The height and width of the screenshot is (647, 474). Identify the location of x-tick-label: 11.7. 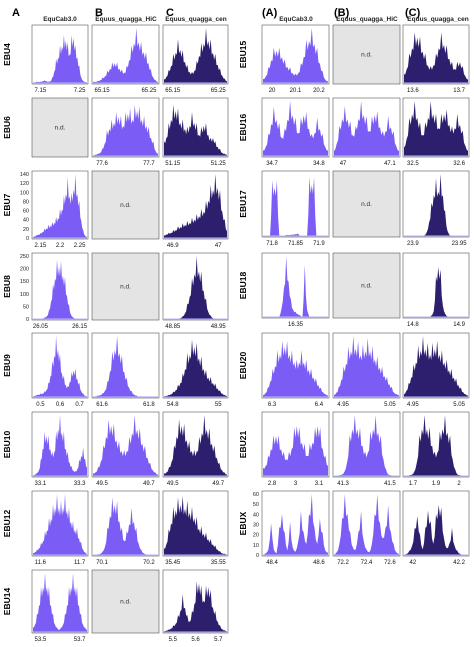
(80, 563).